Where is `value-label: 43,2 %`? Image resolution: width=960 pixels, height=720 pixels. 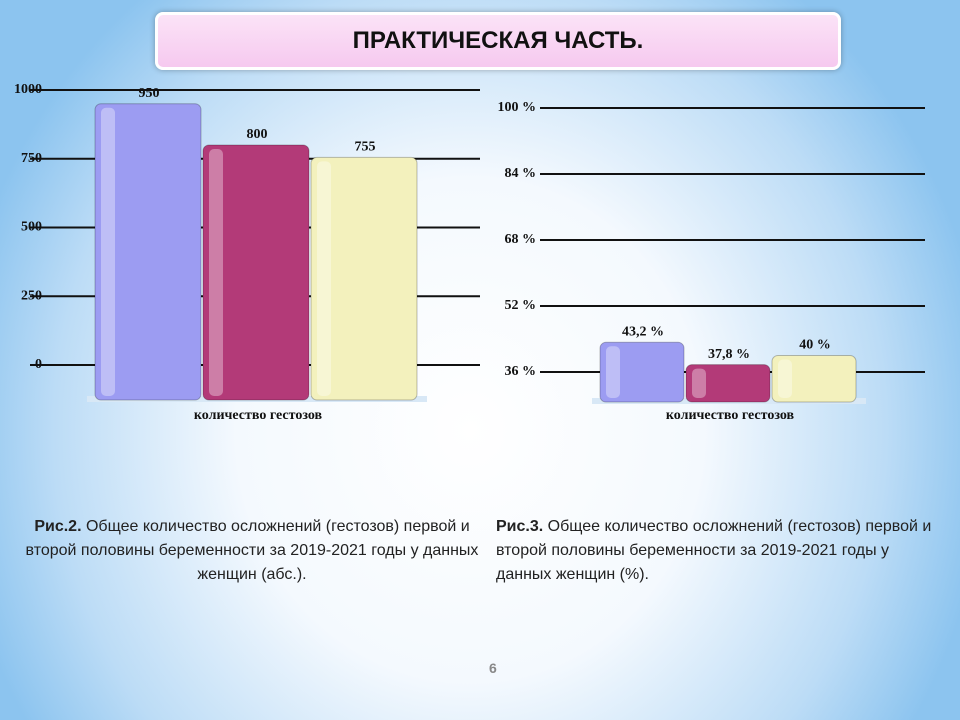 value-label: 43,2 % is located at coordinates (643, 332).